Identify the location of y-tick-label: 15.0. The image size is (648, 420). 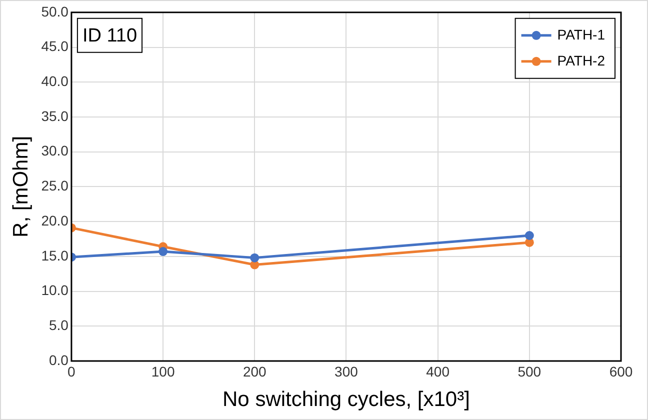
(55, 255).